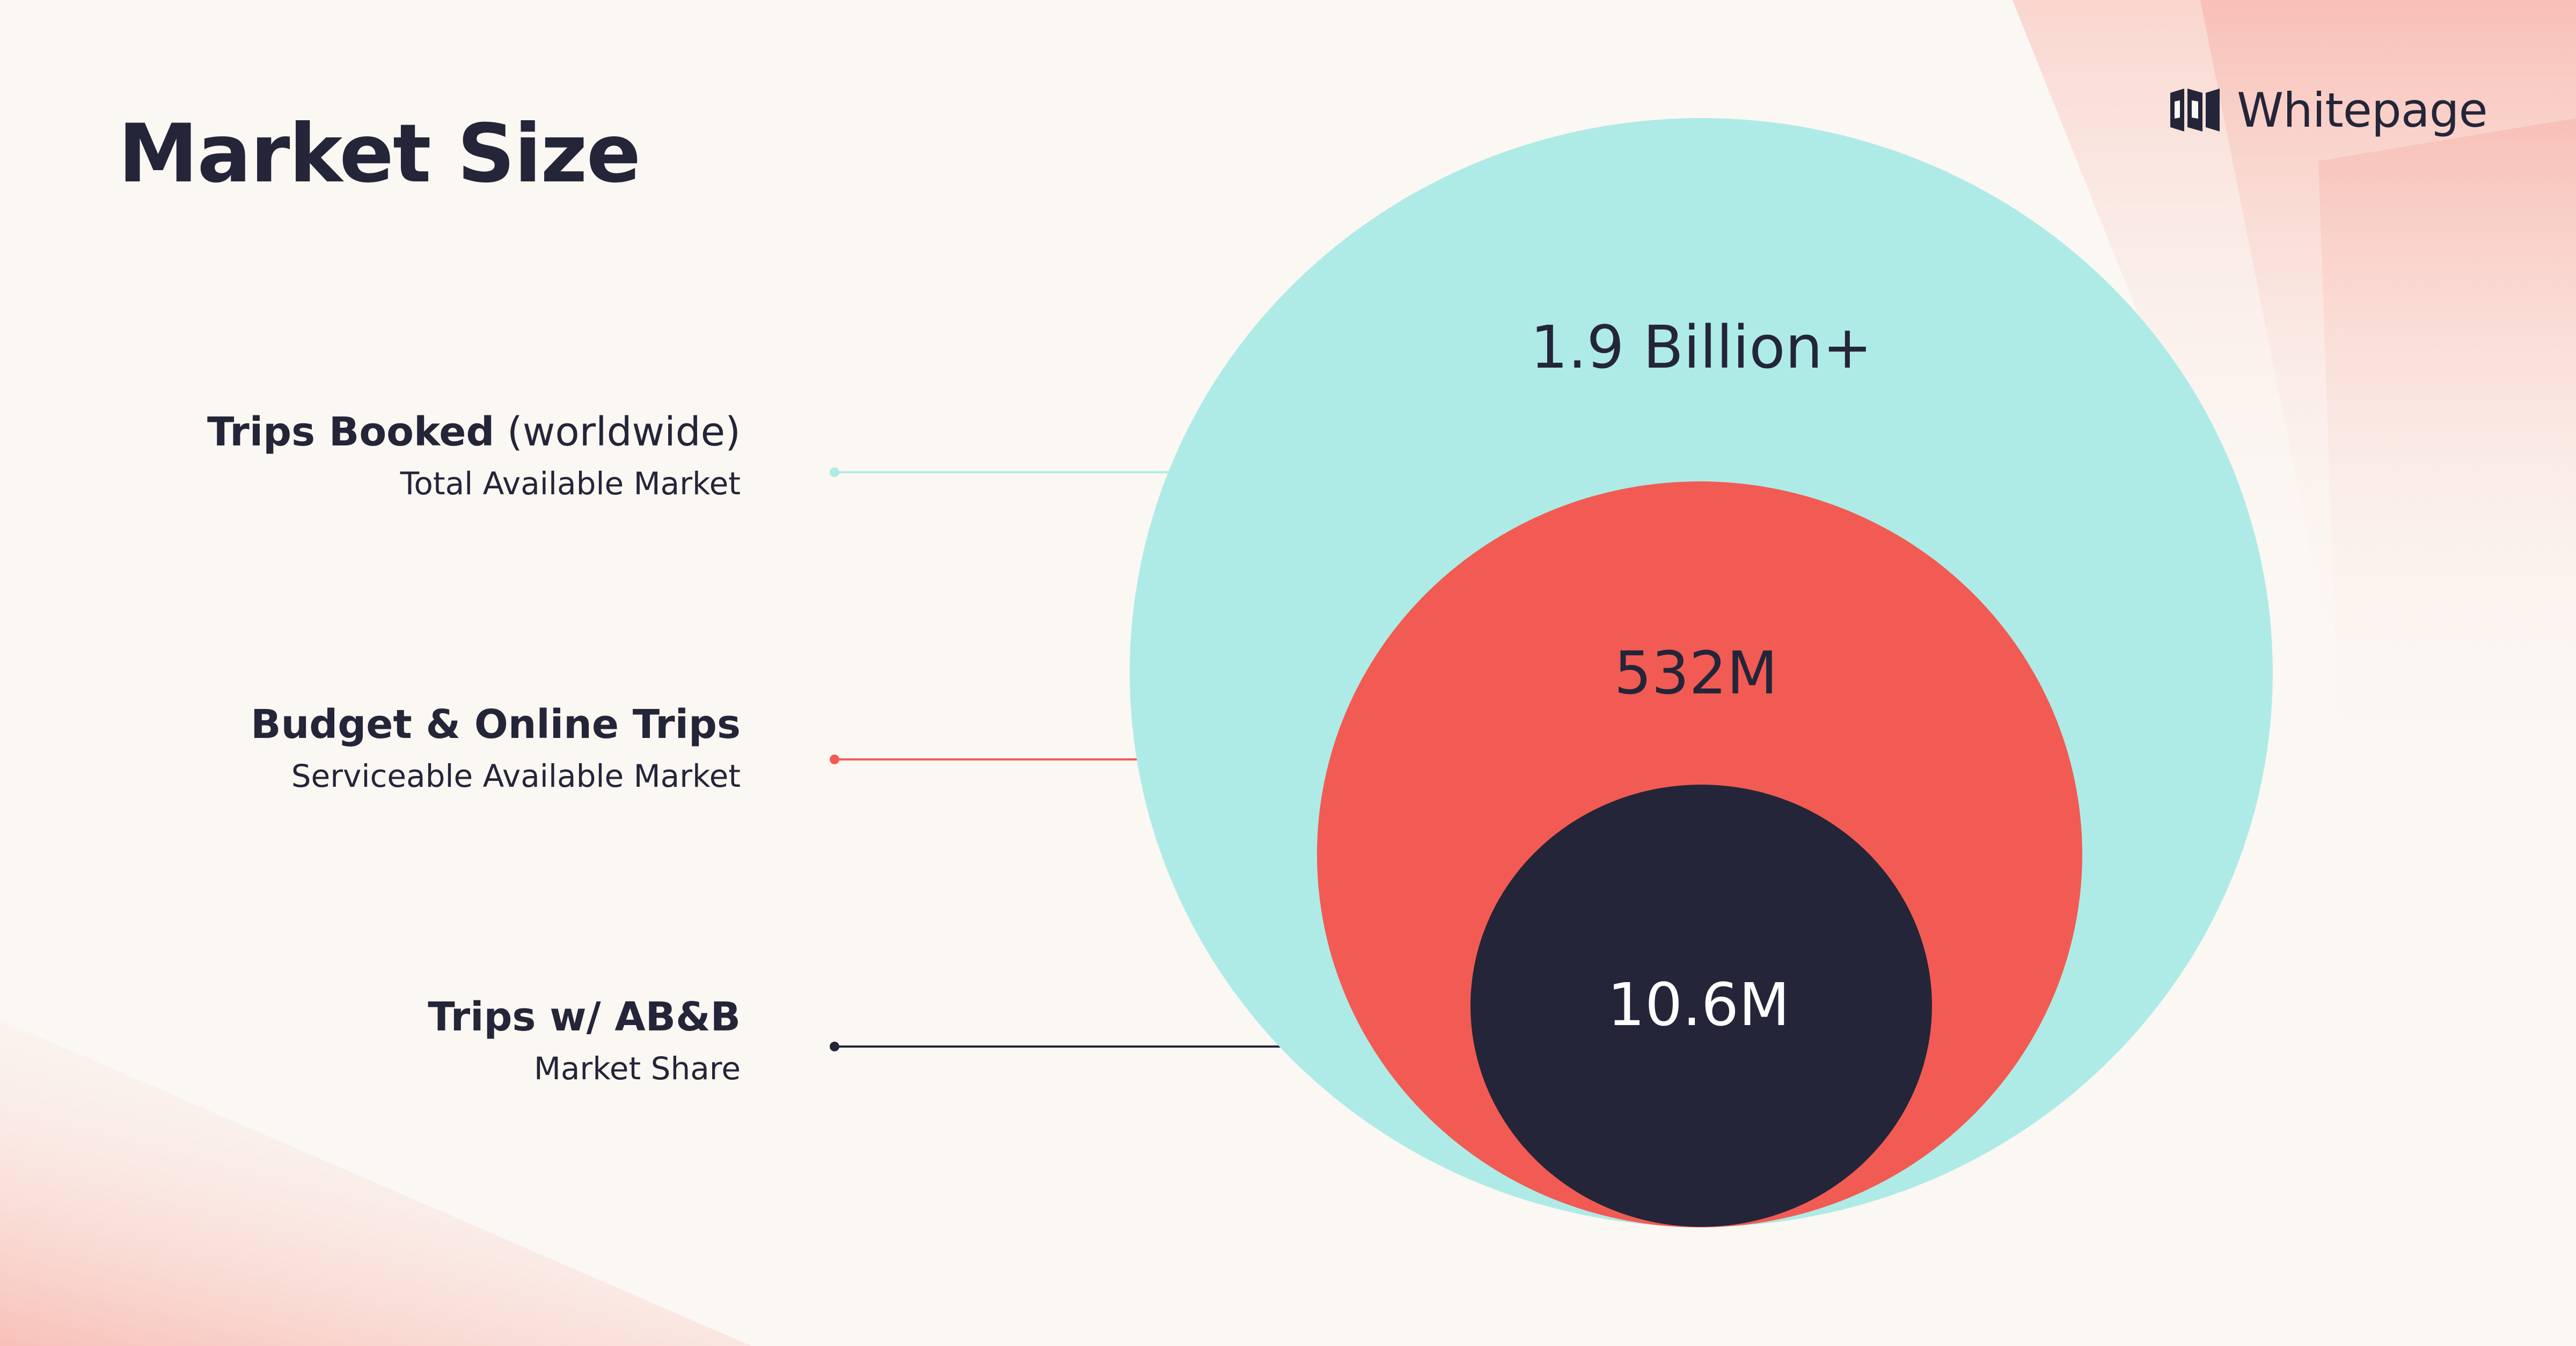 The image size is (2576, 1346). I want to click on bg-shape-bottom-left, so click(375, 1183).